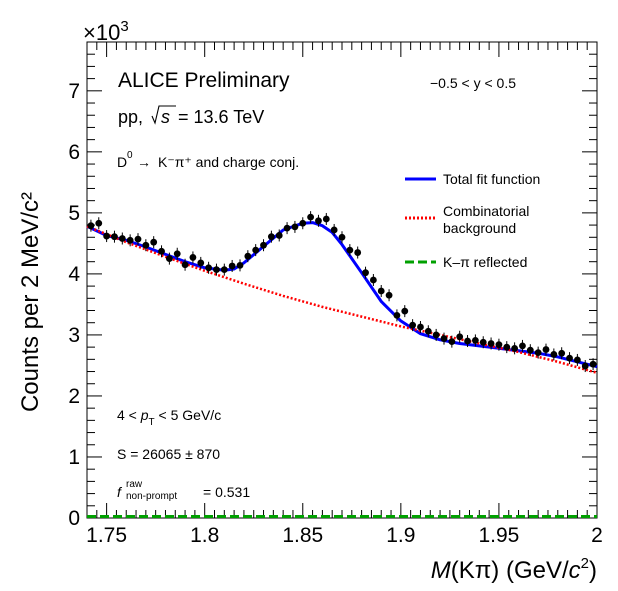 The height and width of the screenshot is (591, 618). I want to click on svg-text: pp,, so click(130, 117).